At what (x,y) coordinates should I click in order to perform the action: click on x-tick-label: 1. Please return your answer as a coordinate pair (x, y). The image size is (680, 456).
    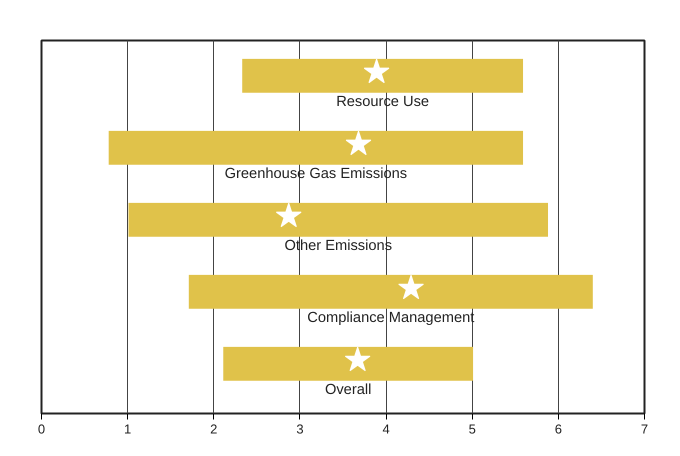
    Looking at the image, I should click on (128, 429).